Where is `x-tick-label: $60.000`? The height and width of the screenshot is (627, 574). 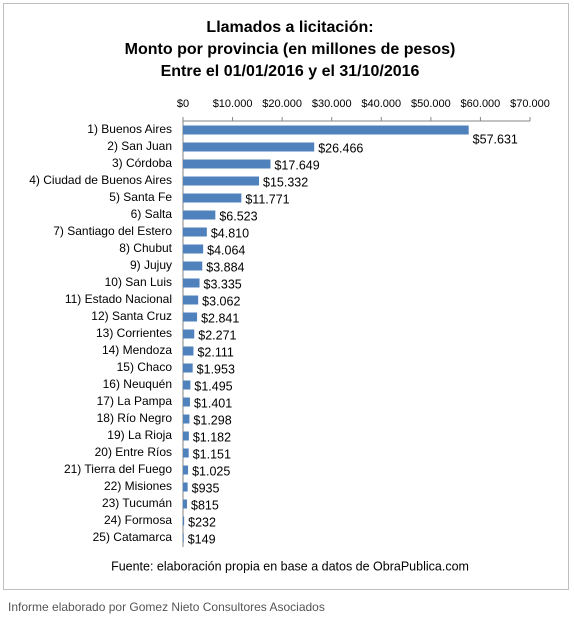 x-tick-label: $60.000 is located at coordinates (481, 104).